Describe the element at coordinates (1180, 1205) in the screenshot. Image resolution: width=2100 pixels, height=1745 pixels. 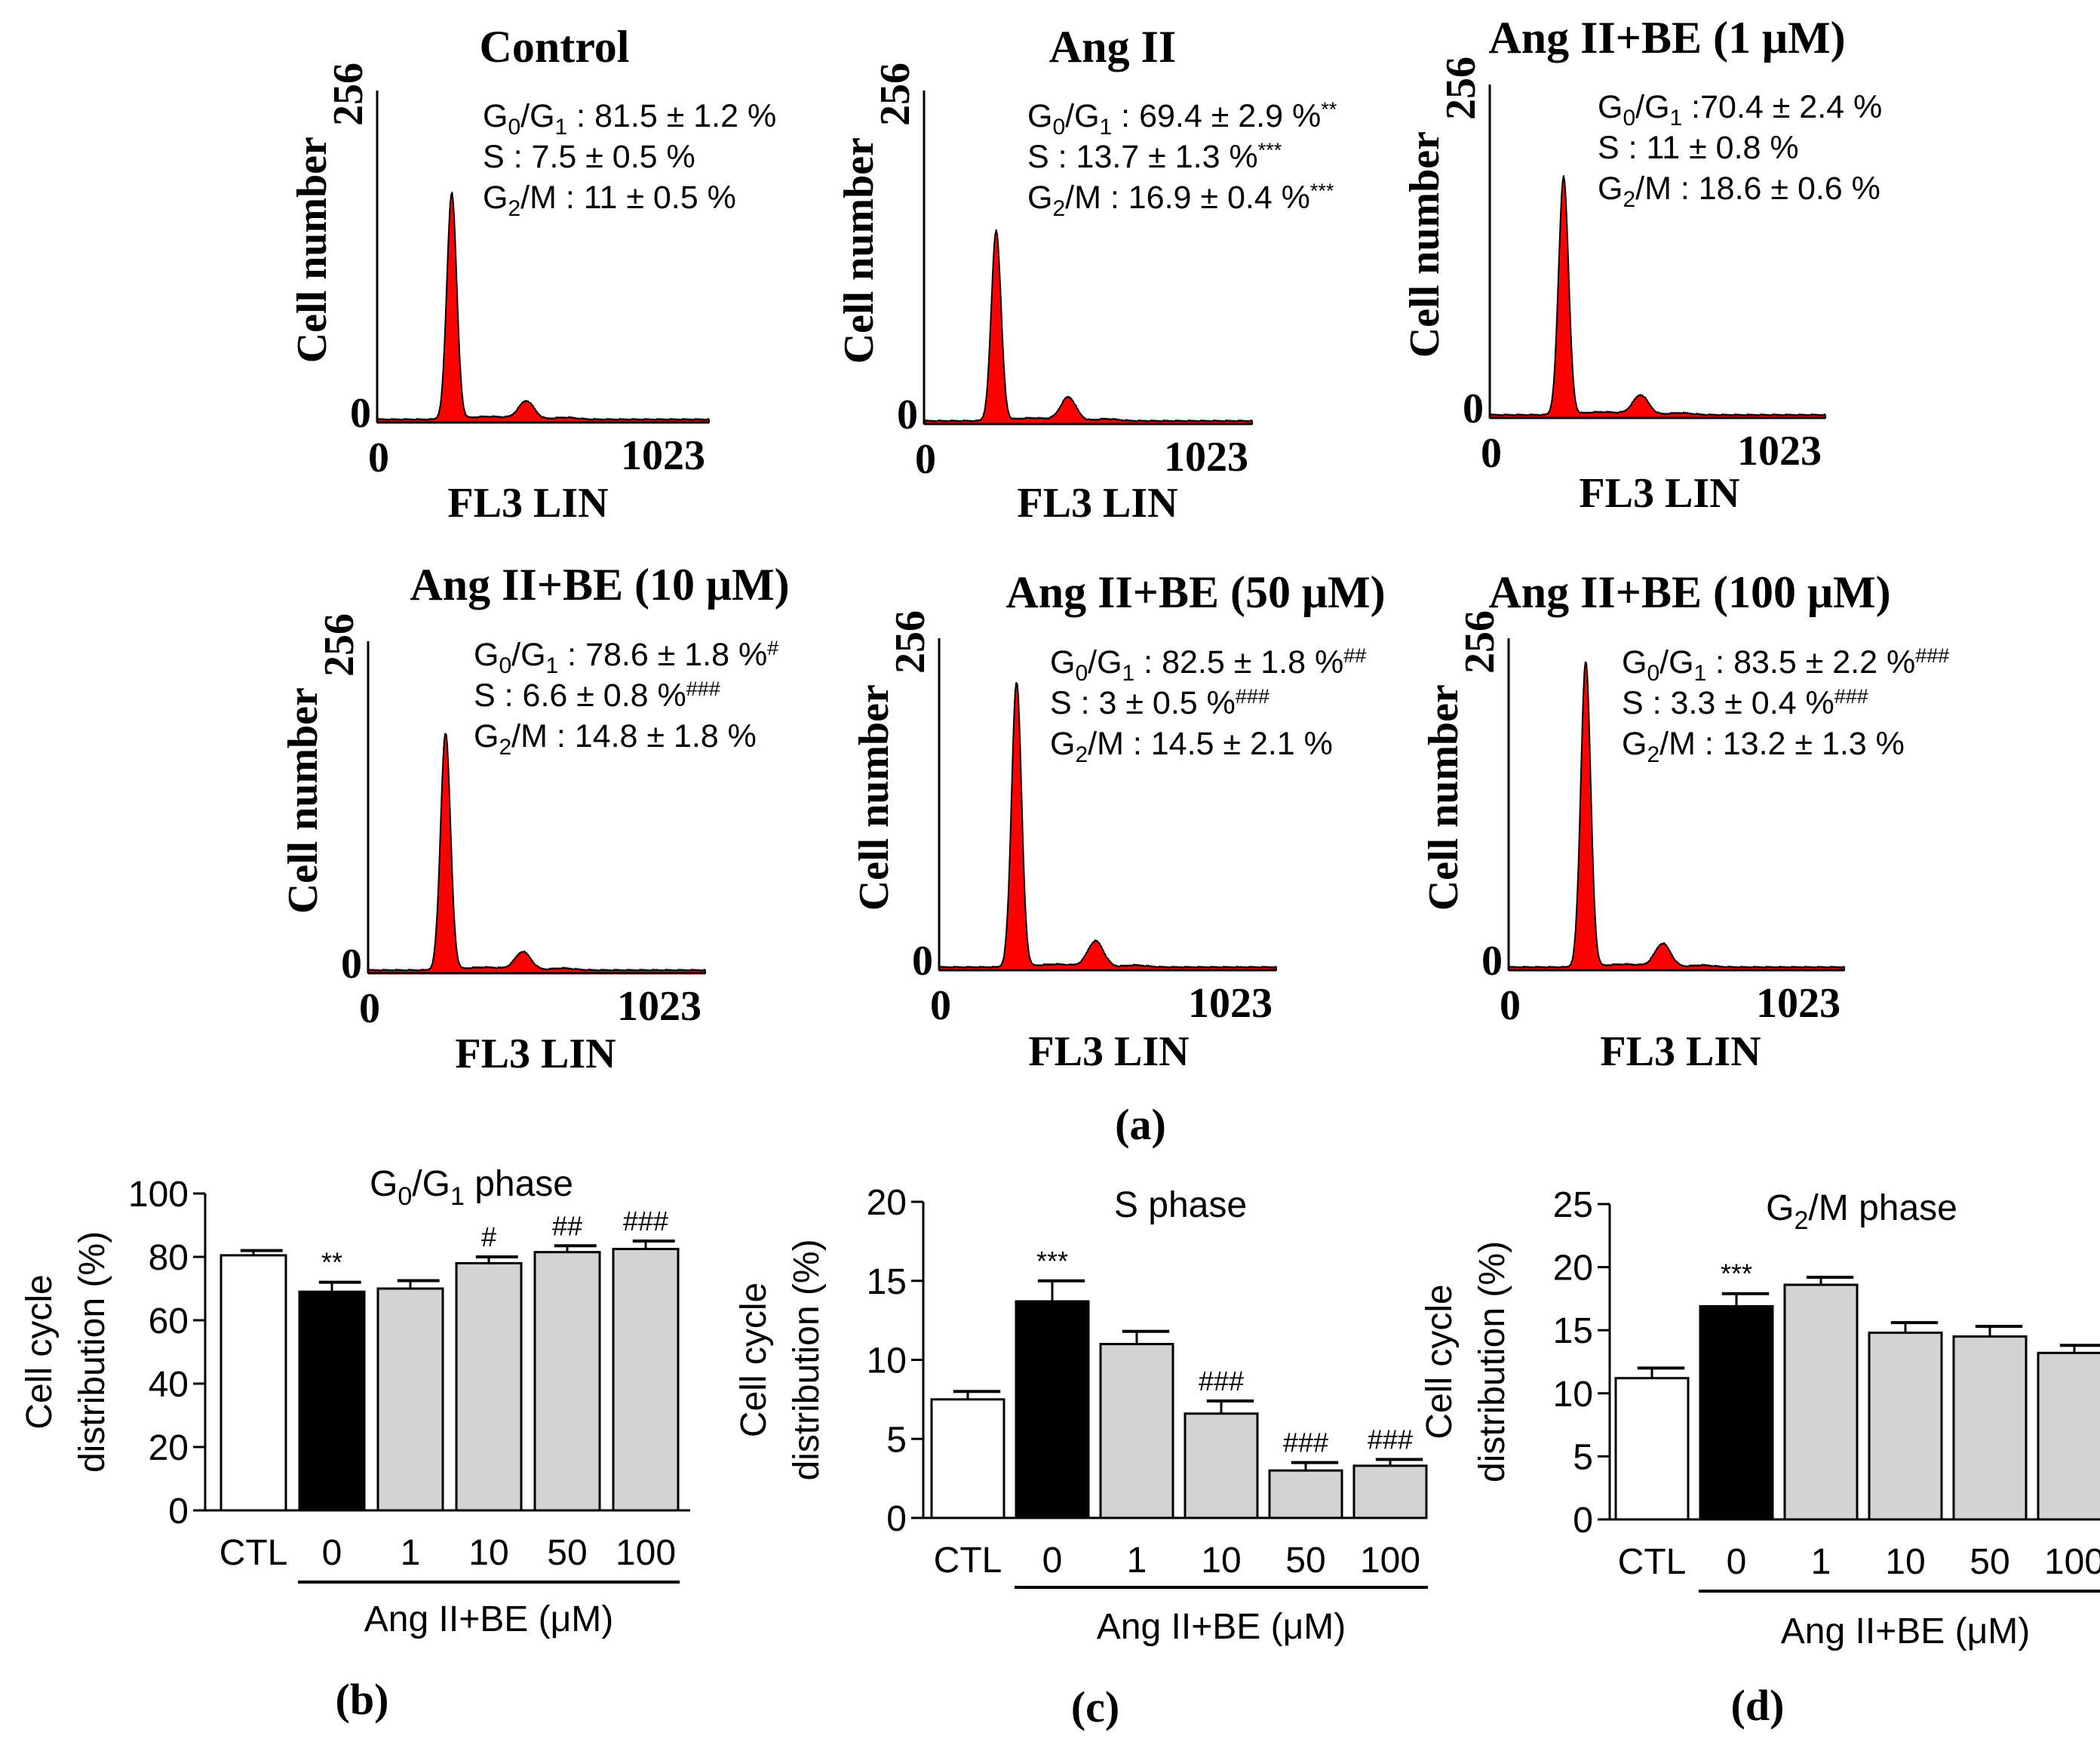
I see `bar-panel-title: S phase` at that location.